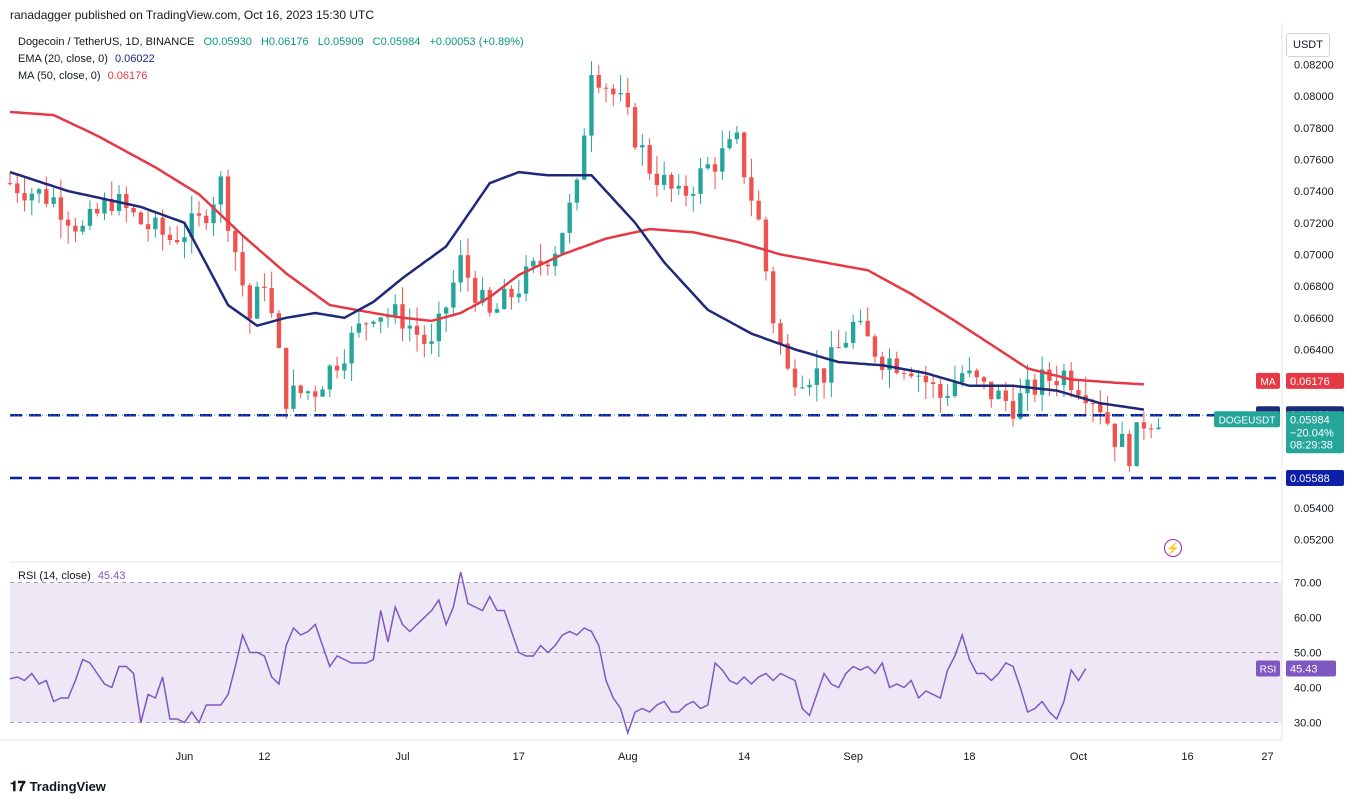 This screenshot has height=805, width=1356. What do you see at coordinates (185, 757) in the screenshot?
I see `time-tick-label: Jun` at bounding box center [185, 757].